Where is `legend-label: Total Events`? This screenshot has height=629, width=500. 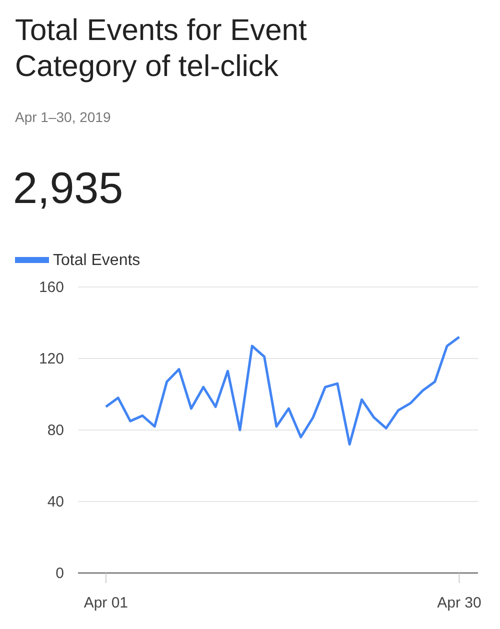 legend-label: Total Events is located at coordinates (96, 260).